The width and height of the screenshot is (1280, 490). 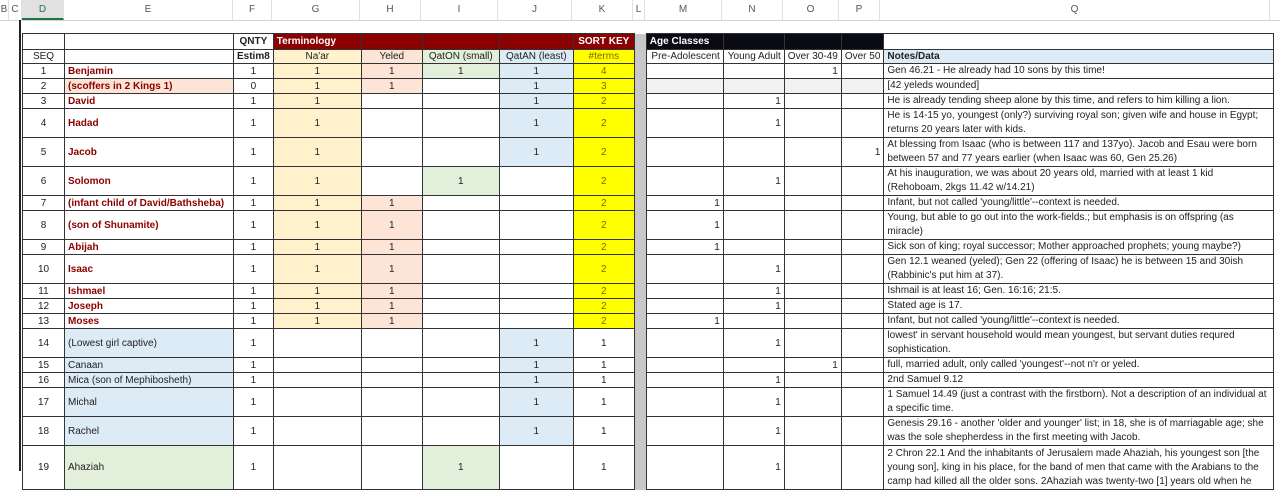 What do you see at coordinates (43, 247) in the screenshot?
I see `seq-cell: 9` at bounding box center [43, 247].